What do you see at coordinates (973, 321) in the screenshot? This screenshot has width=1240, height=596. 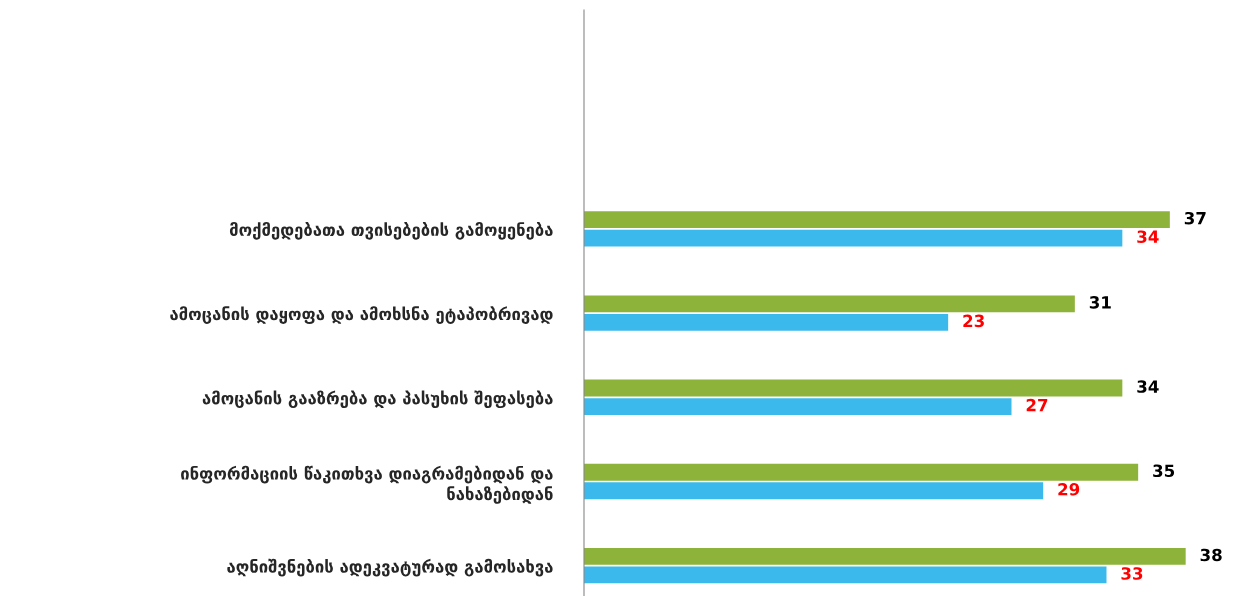 I see `data-label: 23` at bounding box center [973, 321].